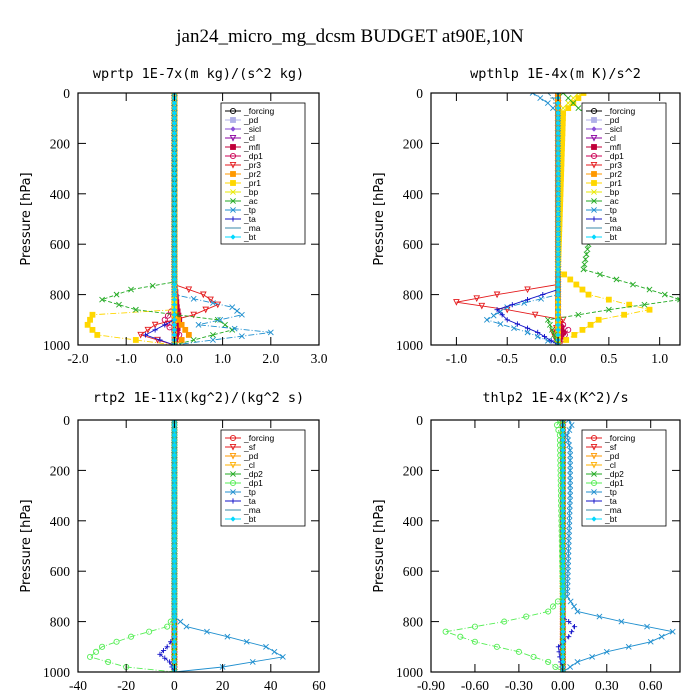 This screenshot has width=700, height=700. Describe the element at coordinates (594, 492) in the screenshot. I see `legend-marker-tp` at that location.